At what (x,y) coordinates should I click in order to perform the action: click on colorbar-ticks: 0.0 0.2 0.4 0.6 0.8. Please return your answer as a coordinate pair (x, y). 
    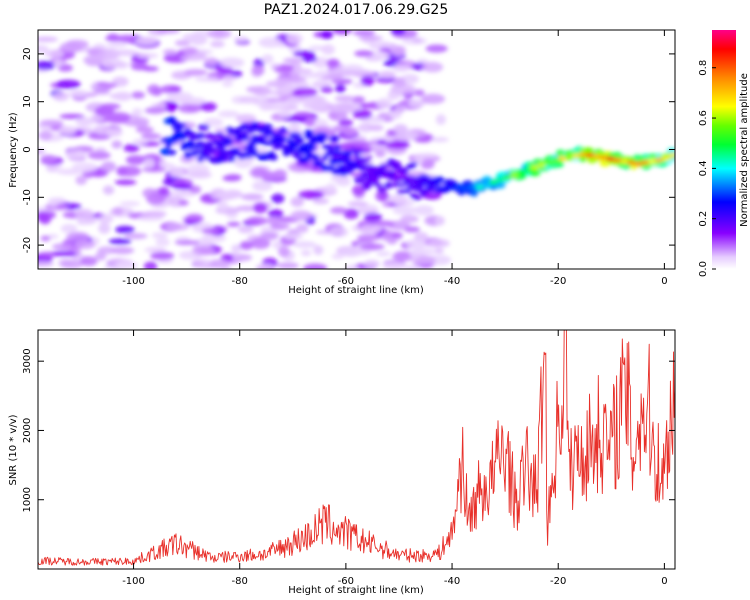
    Looking at the image, I should click on (707, 168).